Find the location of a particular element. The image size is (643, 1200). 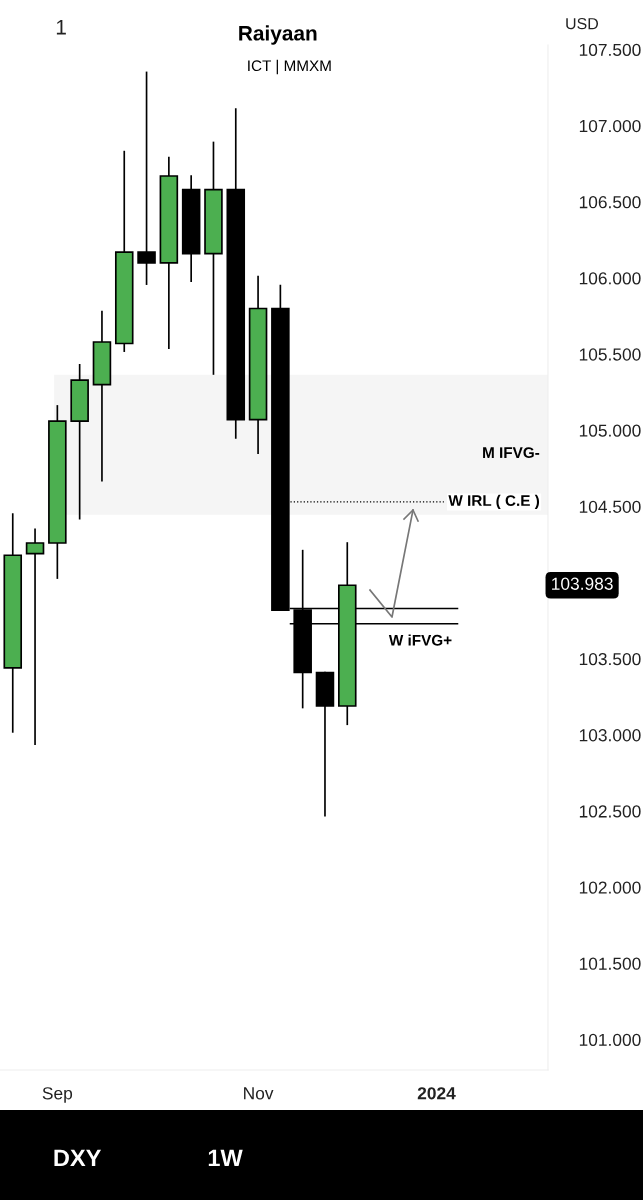

text: DXY is located at coordinates (78, 1158).